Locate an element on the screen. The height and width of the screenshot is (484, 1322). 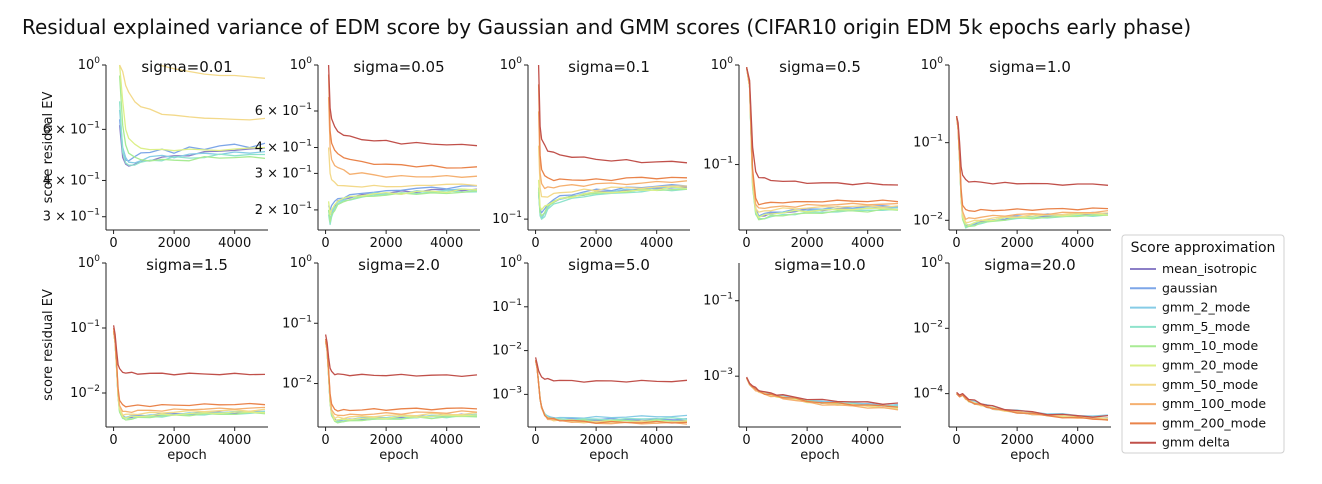
legend-frame is located at coordinates (1203, 344).